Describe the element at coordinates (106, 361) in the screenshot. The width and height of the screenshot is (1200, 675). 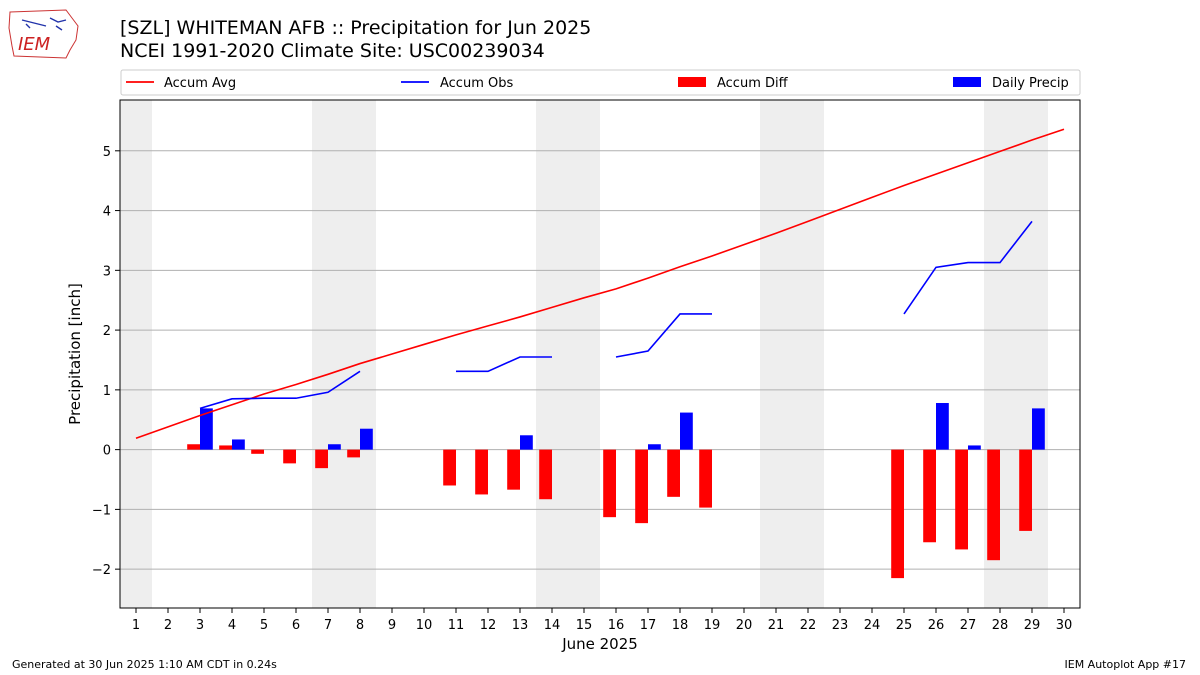
I see `y-axis: −2 −1 0 1 2 3 4 5` at that location.